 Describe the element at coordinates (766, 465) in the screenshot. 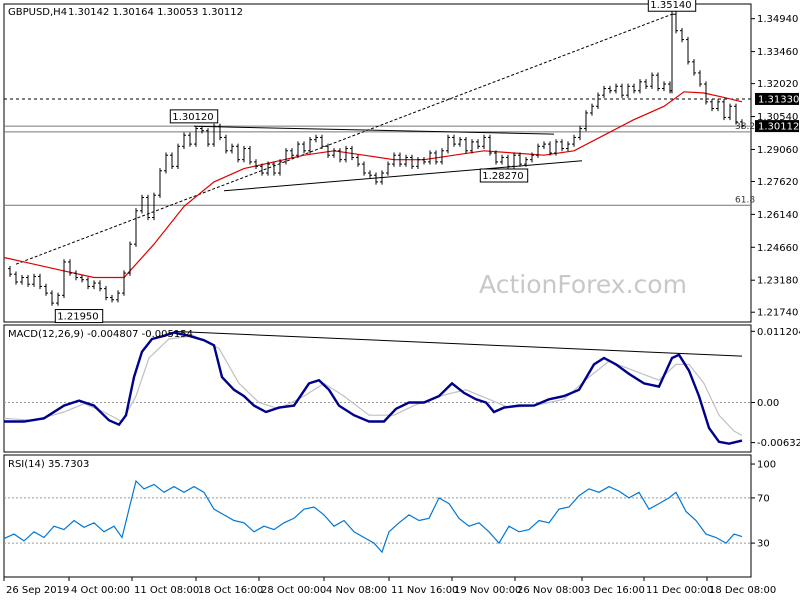

I see `rsi-axis-tick-label: 100` at that location.